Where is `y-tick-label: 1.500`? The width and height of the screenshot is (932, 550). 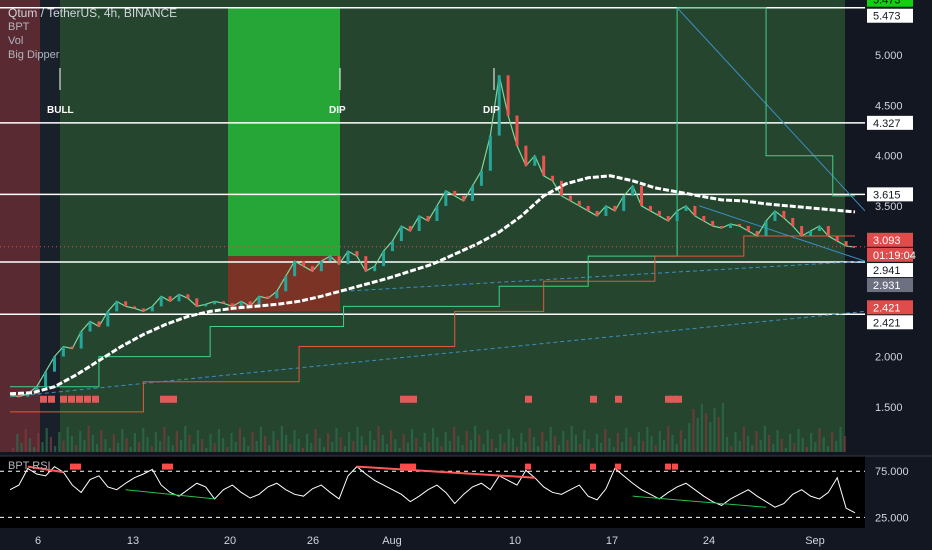 y-tick-label: 1.500 is located at coordinates (889, 408).